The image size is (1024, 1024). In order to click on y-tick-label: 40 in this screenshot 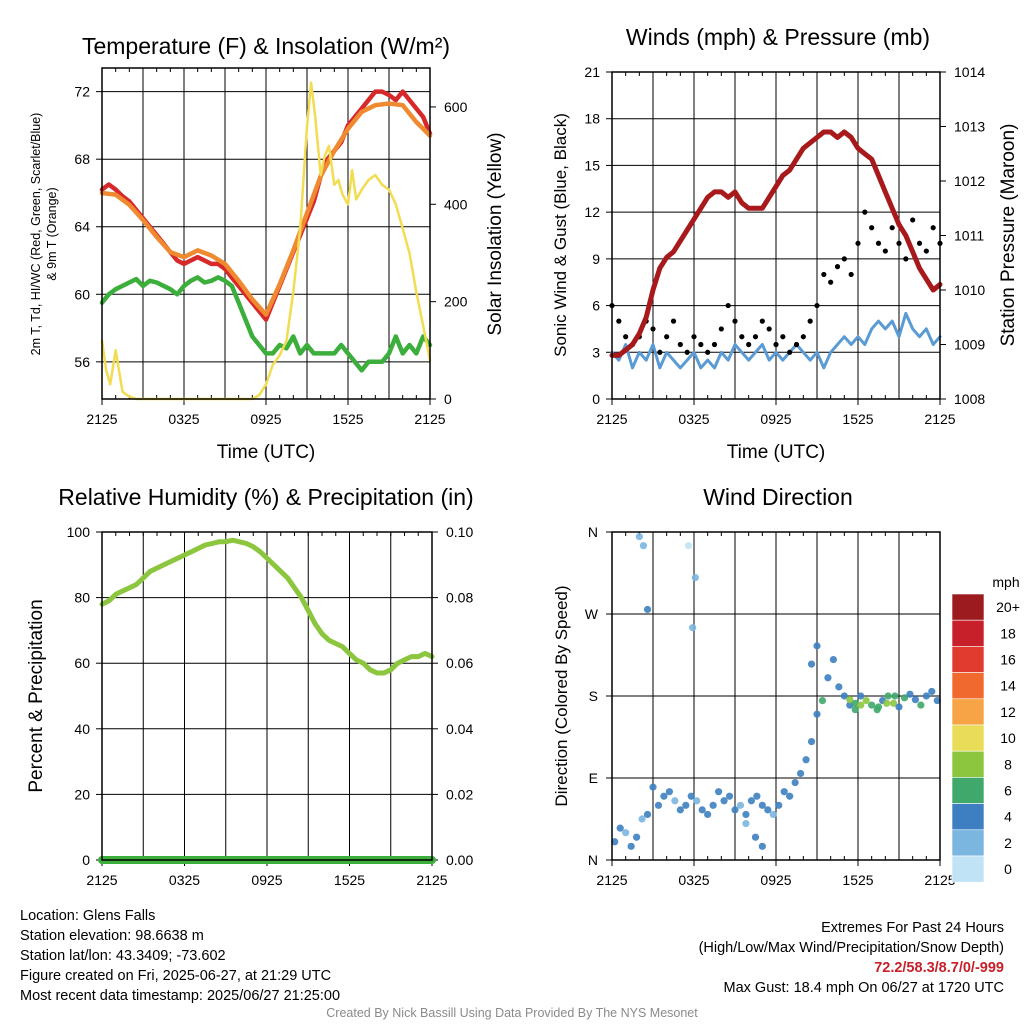, I will do `click(82, 729)`.